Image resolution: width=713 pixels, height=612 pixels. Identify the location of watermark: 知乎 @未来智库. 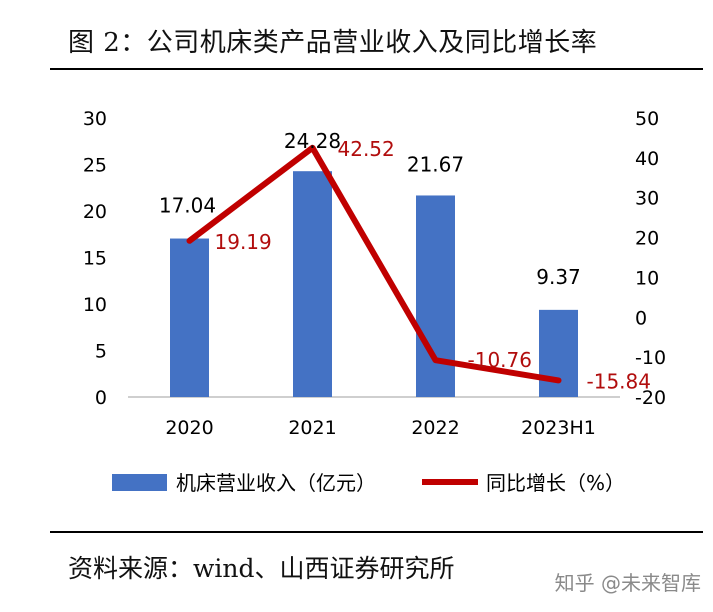
(627, 583).